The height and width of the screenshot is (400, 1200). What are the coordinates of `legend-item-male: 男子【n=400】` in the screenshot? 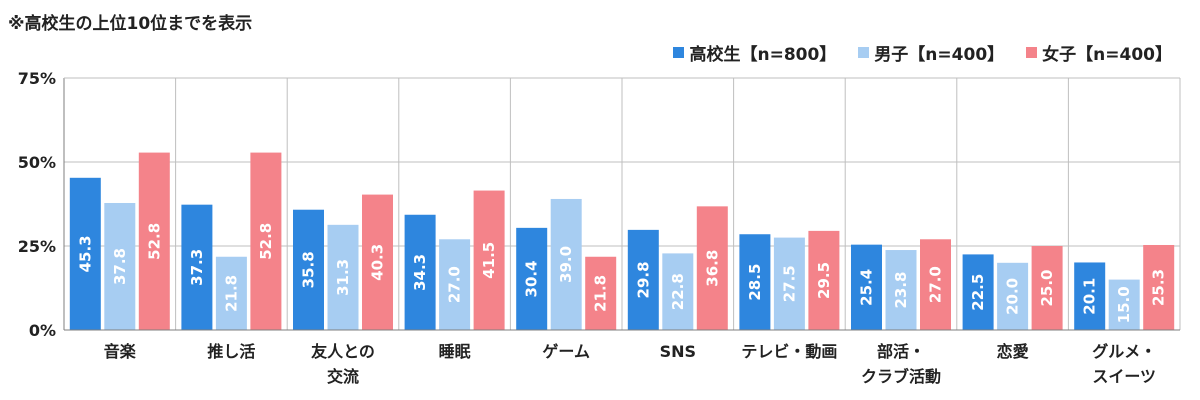 It's located at (931, 52).